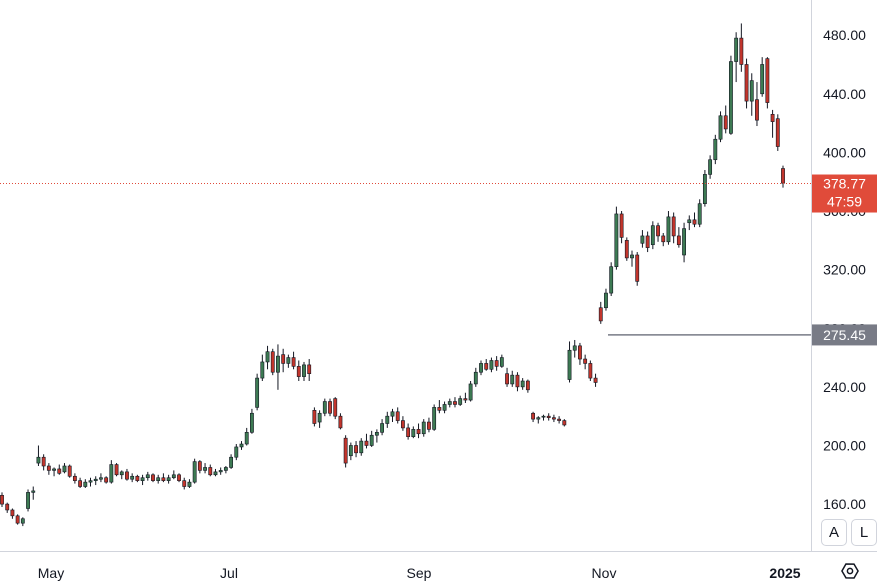  I want to click on settings-hexagon-icon, so click(850, 571).